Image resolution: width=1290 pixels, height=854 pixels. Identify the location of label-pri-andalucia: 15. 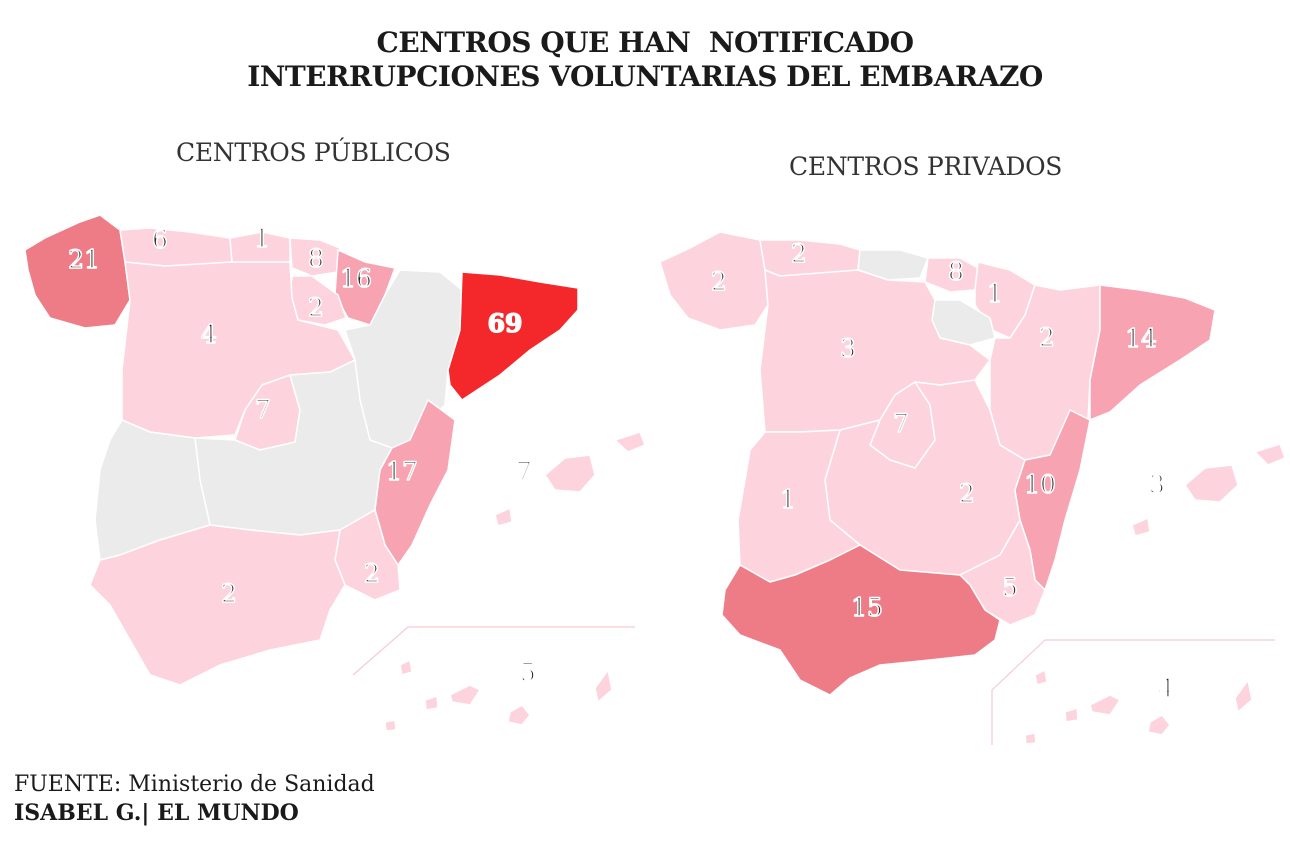
(867, 607).